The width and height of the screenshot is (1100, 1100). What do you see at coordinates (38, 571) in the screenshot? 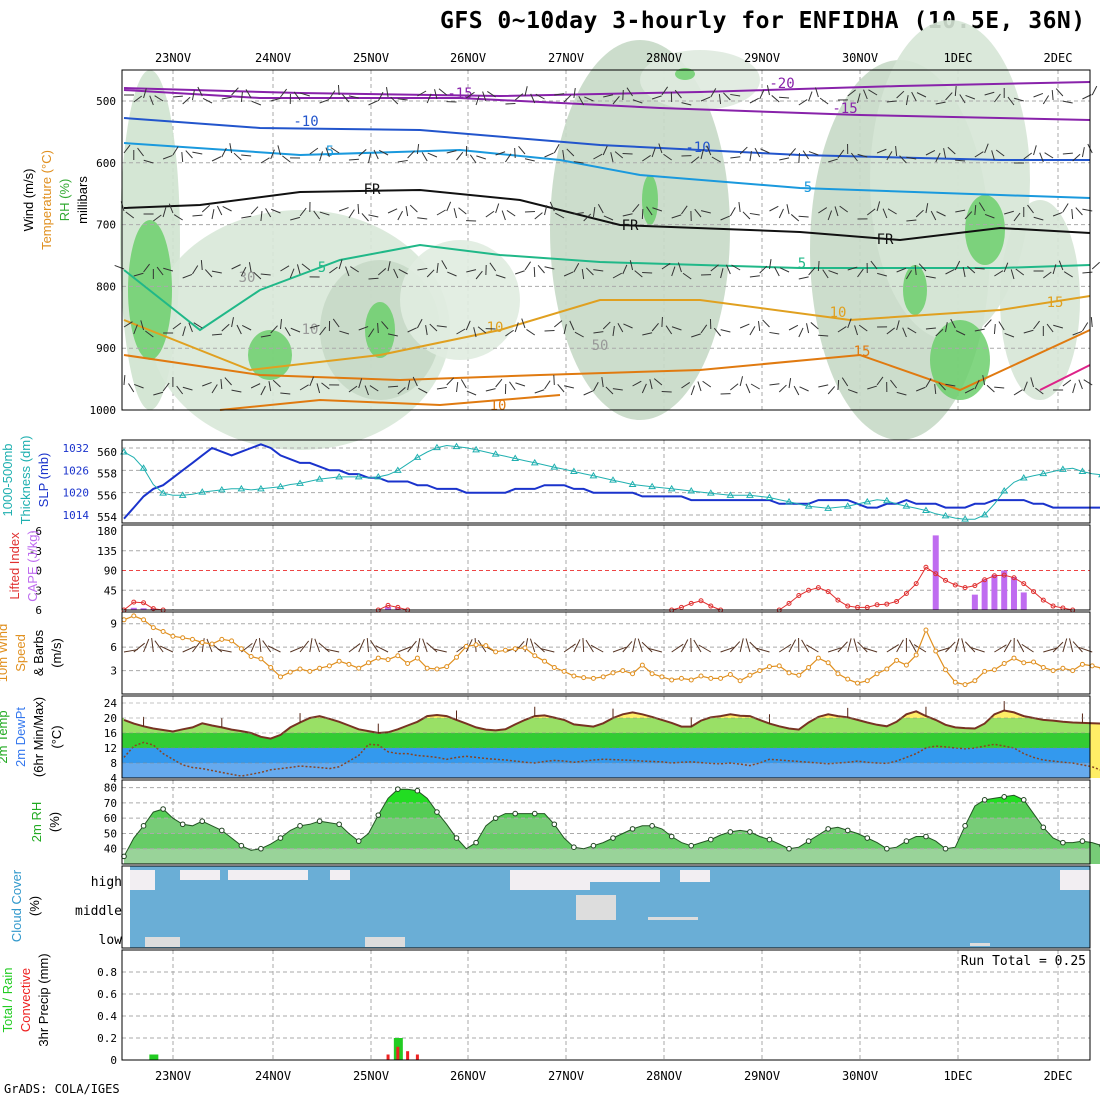
I see `li-tick: 0` at bounding box center [38, 571].